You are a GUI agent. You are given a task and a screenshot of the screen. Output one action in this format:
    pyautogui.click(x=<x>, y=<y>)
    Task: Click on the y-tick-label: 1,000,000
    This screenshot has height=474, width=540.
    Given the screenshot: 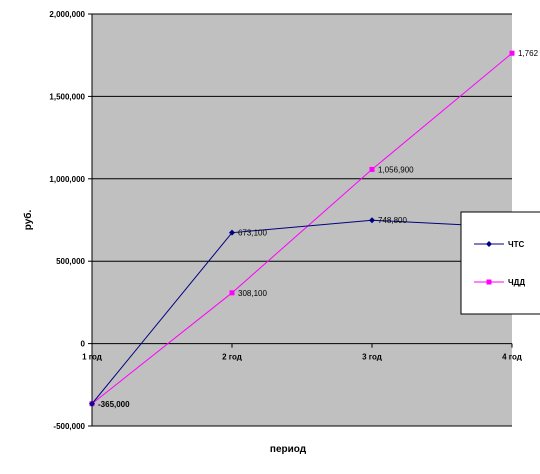 What is the action you would take?
    pyautogui.click(x=67, y=179)
    